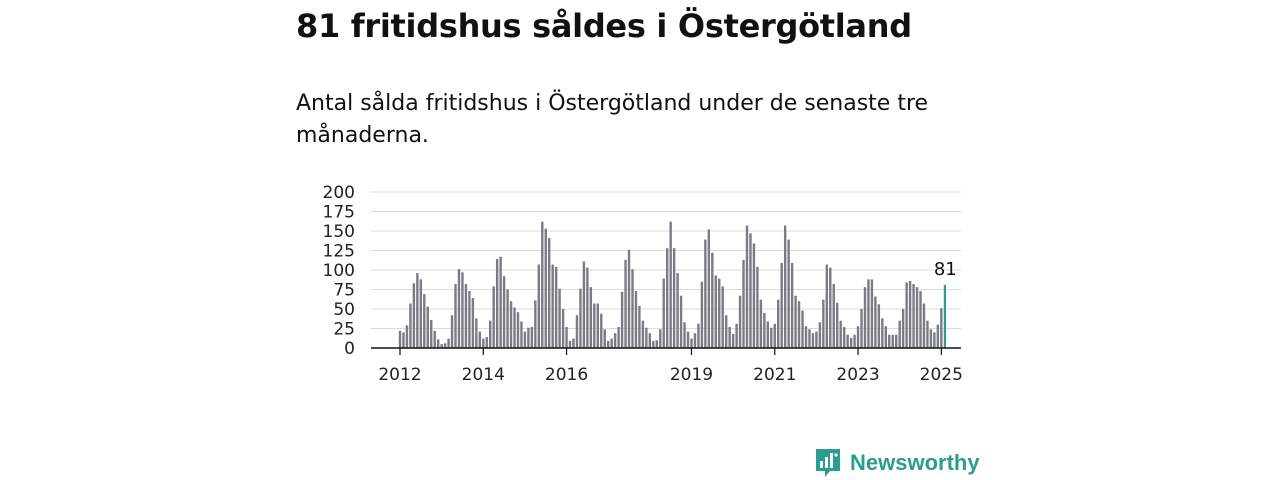  Describe the element at coordinates (857, 375) in the screenshot. I see `x-tick-label: 2023` at that location.